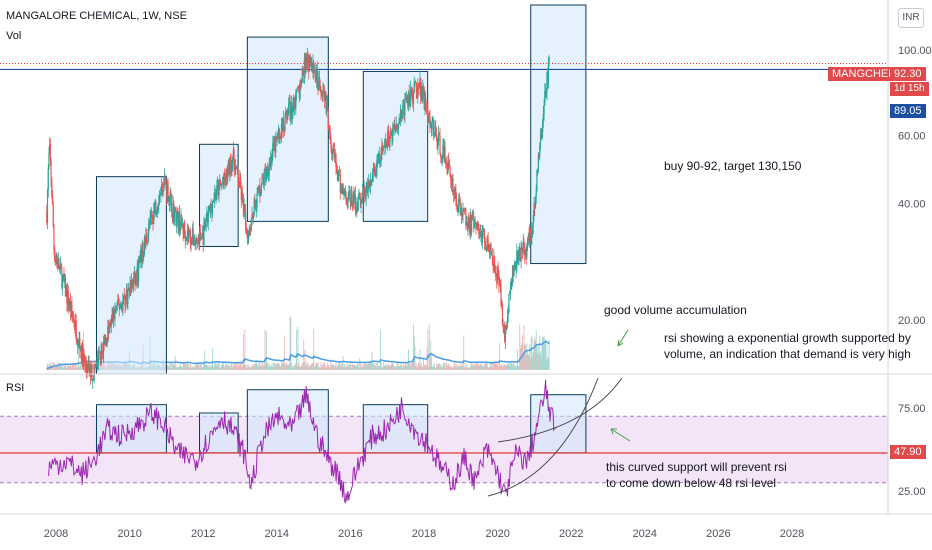 The height and width of the screenshot is (550, 932). Describe the element at coordinates (911, 18) in the screenshot. I see `currency-button: INR` at that location.